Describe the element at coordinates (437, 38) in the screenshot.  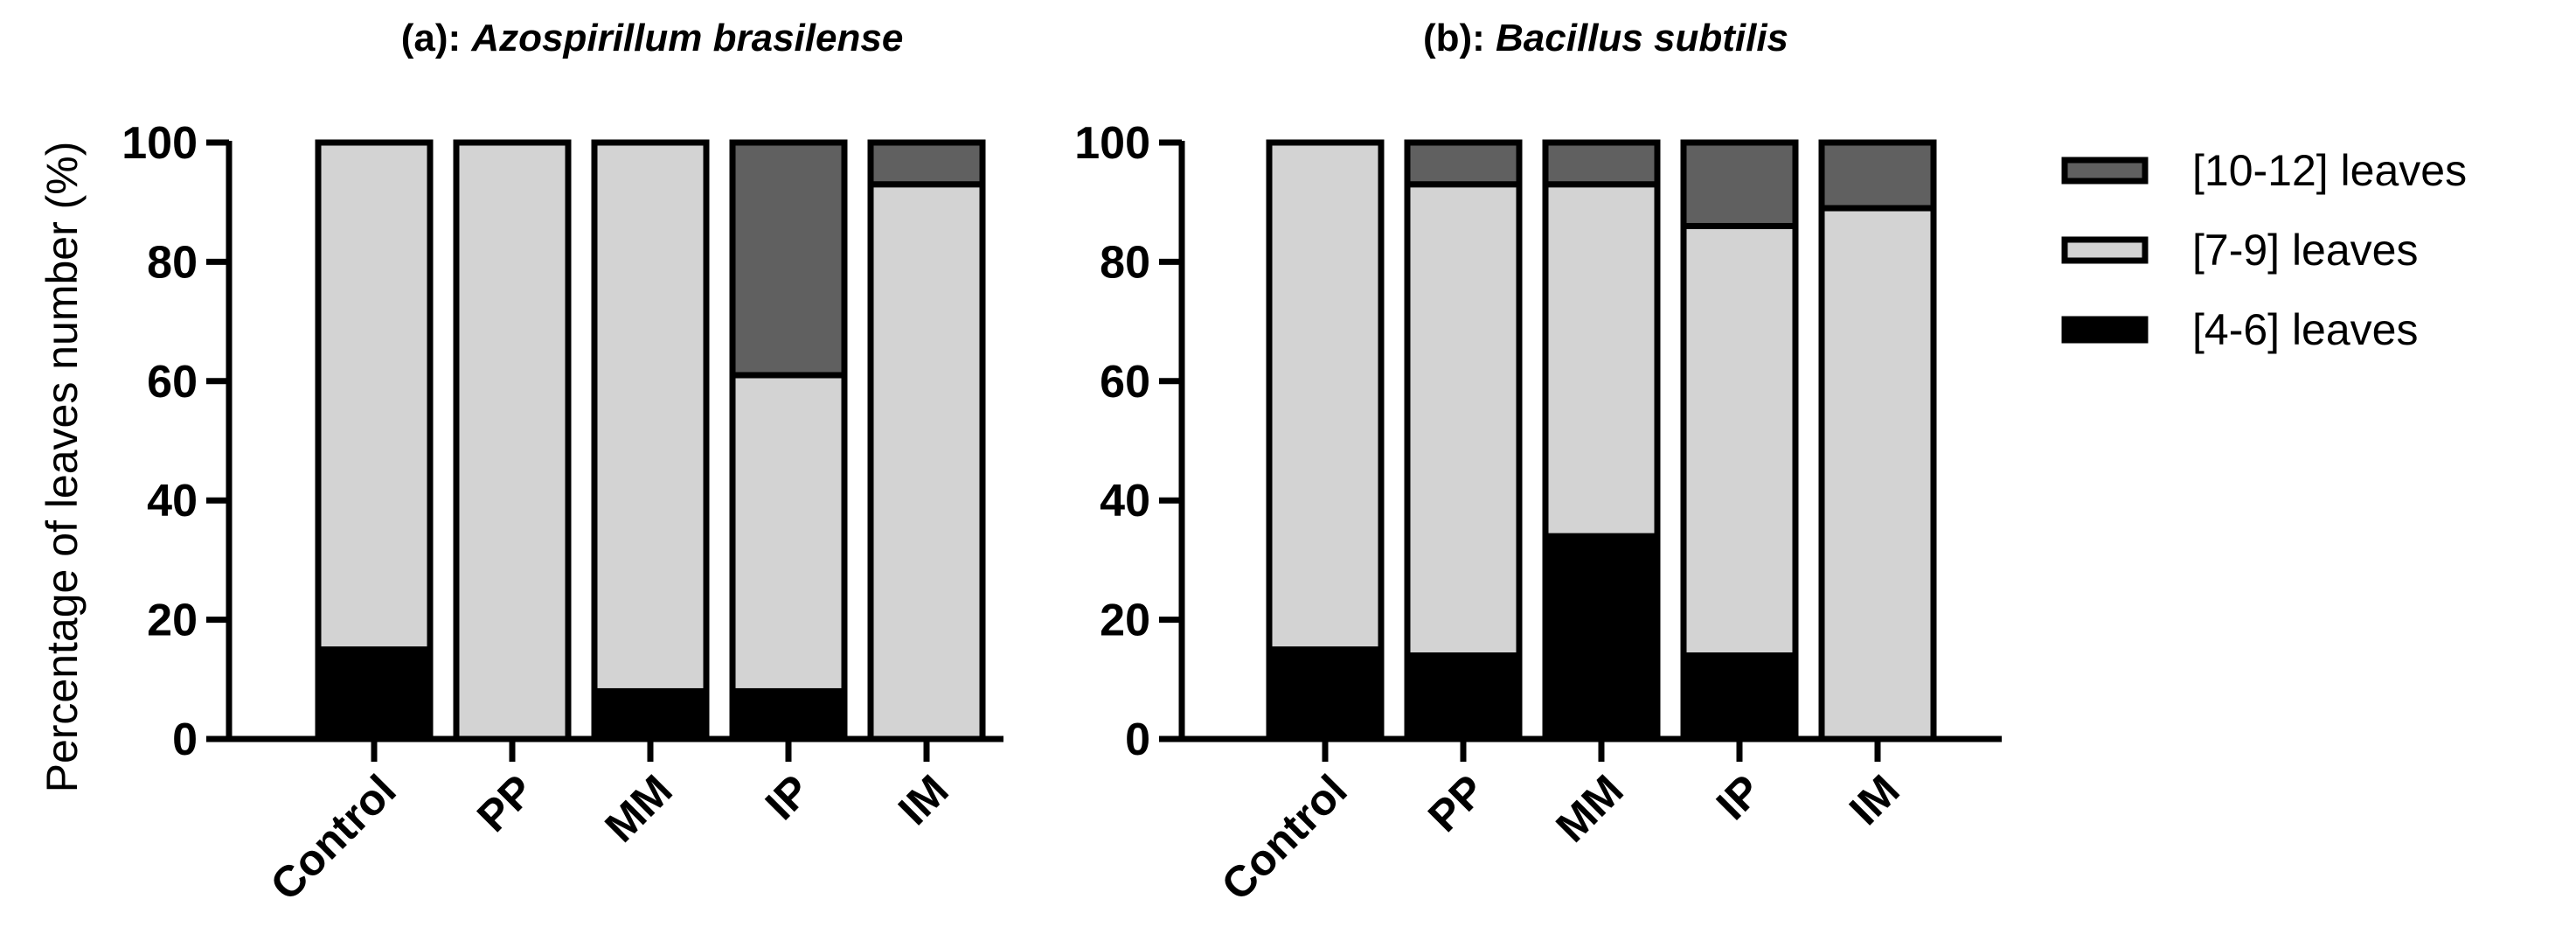
I see `chart-title-prefix: (a):` at that location.